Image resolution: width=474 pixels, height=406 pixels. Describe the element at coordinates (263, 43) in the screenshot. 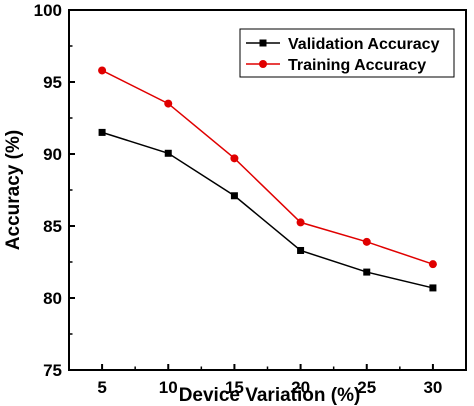

I see `legend-marker-square` at that location.